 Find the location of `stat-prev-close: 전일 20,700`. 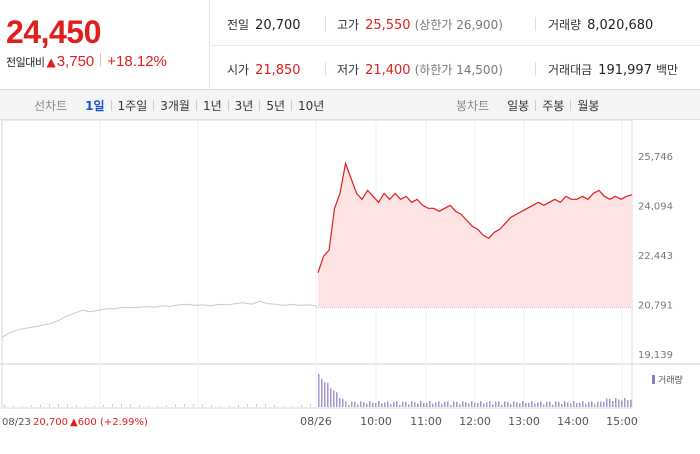

stat-prev-close: 전일 20,700 is located at coordinates (264, 25).